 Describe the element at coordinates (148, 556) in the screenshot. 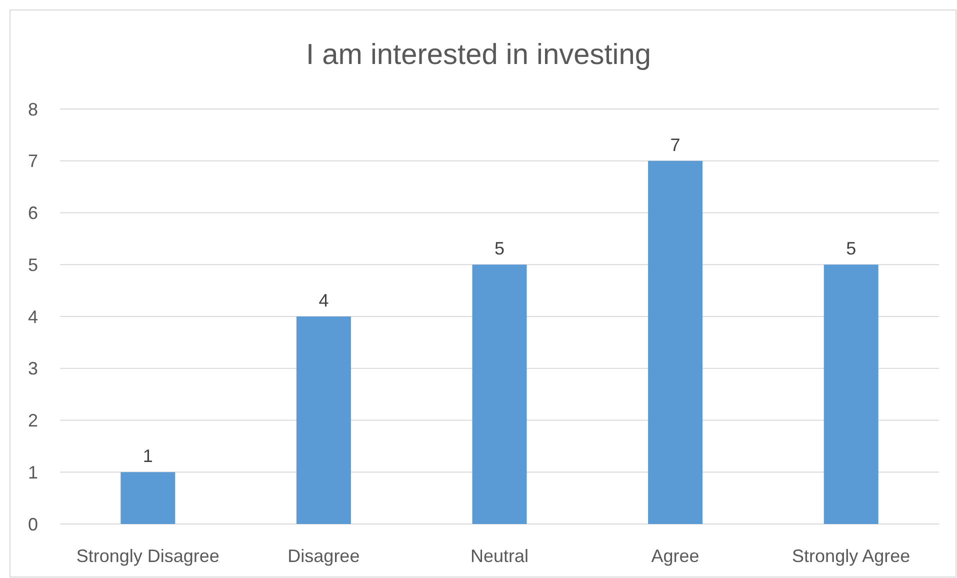

I see `x-tick-label: Strongly Disagree` at that location.